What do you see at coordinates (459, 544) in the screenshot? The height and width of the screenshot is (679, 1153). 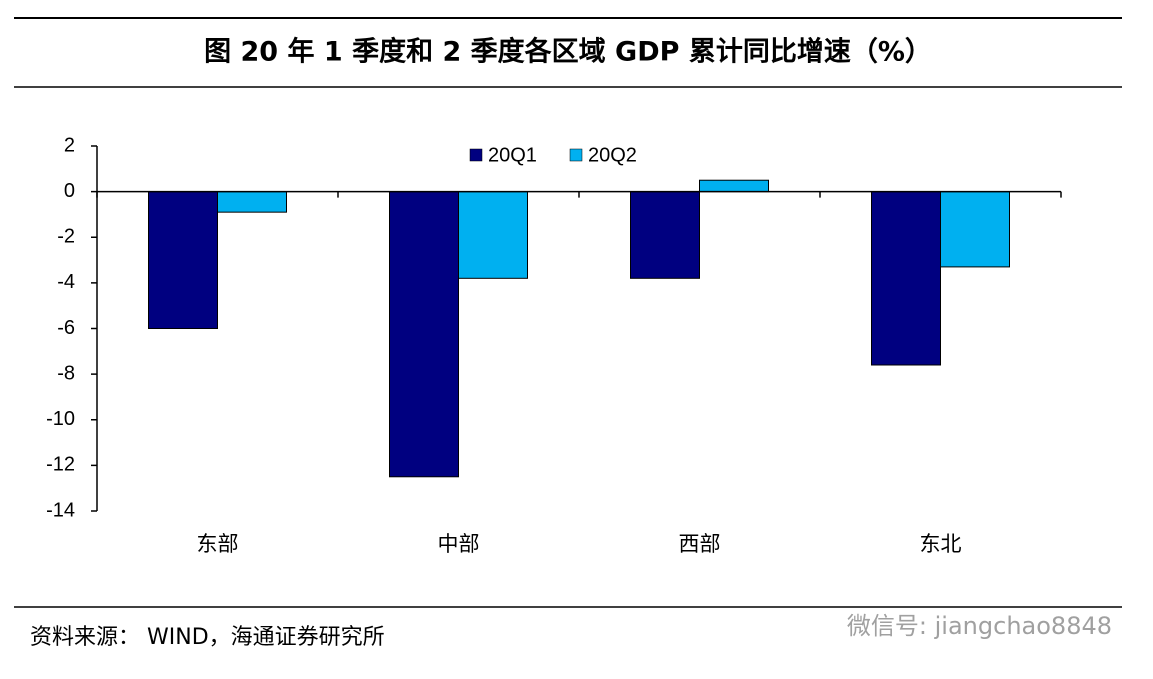 I see `x-tick-label: 中部` at bounding box center [459, 544].